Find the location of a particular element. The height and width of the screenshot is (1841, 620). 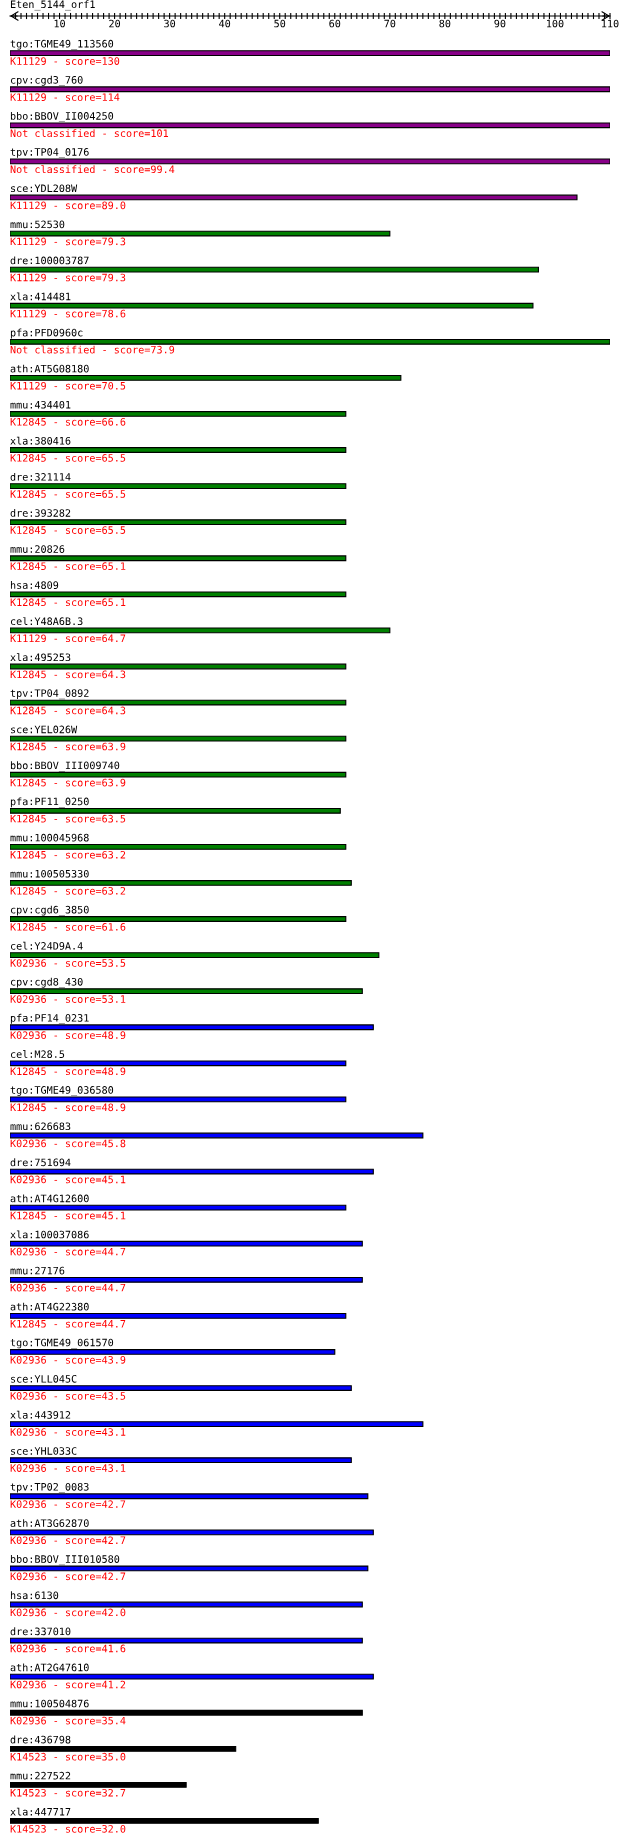

annotation: K12845 - score=66.6 is located at coordinates (68, 421).